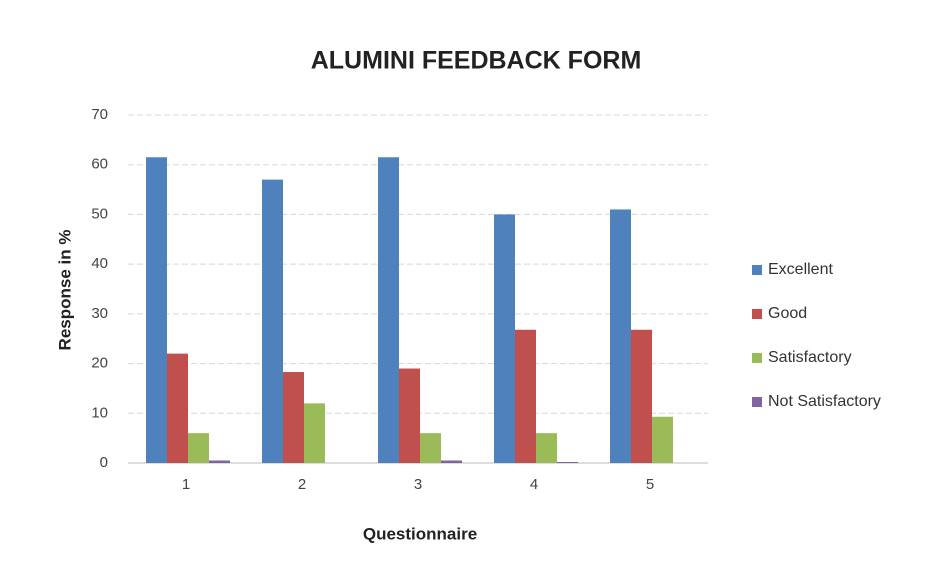 Image resolution: width=933 pixels, height=573 pixels. I want to click on legend-label: Excellent, so click(800, 269).